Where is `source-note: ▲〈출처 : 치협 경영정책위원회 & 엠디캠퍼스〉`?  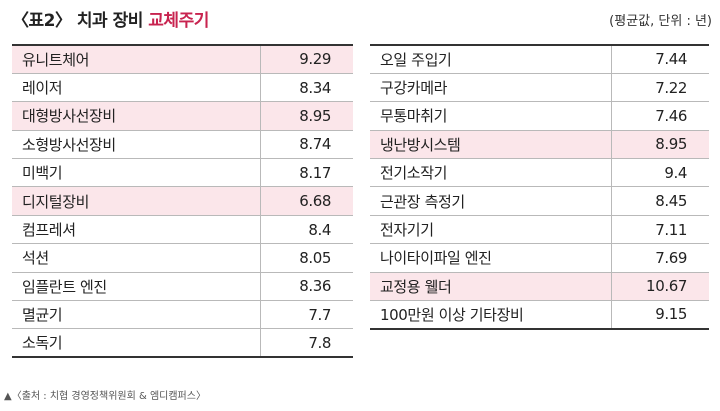
source-note: ▲〈출처 : 치협 경영정책위원회 & 엠디캠퍼스〉 is located at coordinates (105, 396).